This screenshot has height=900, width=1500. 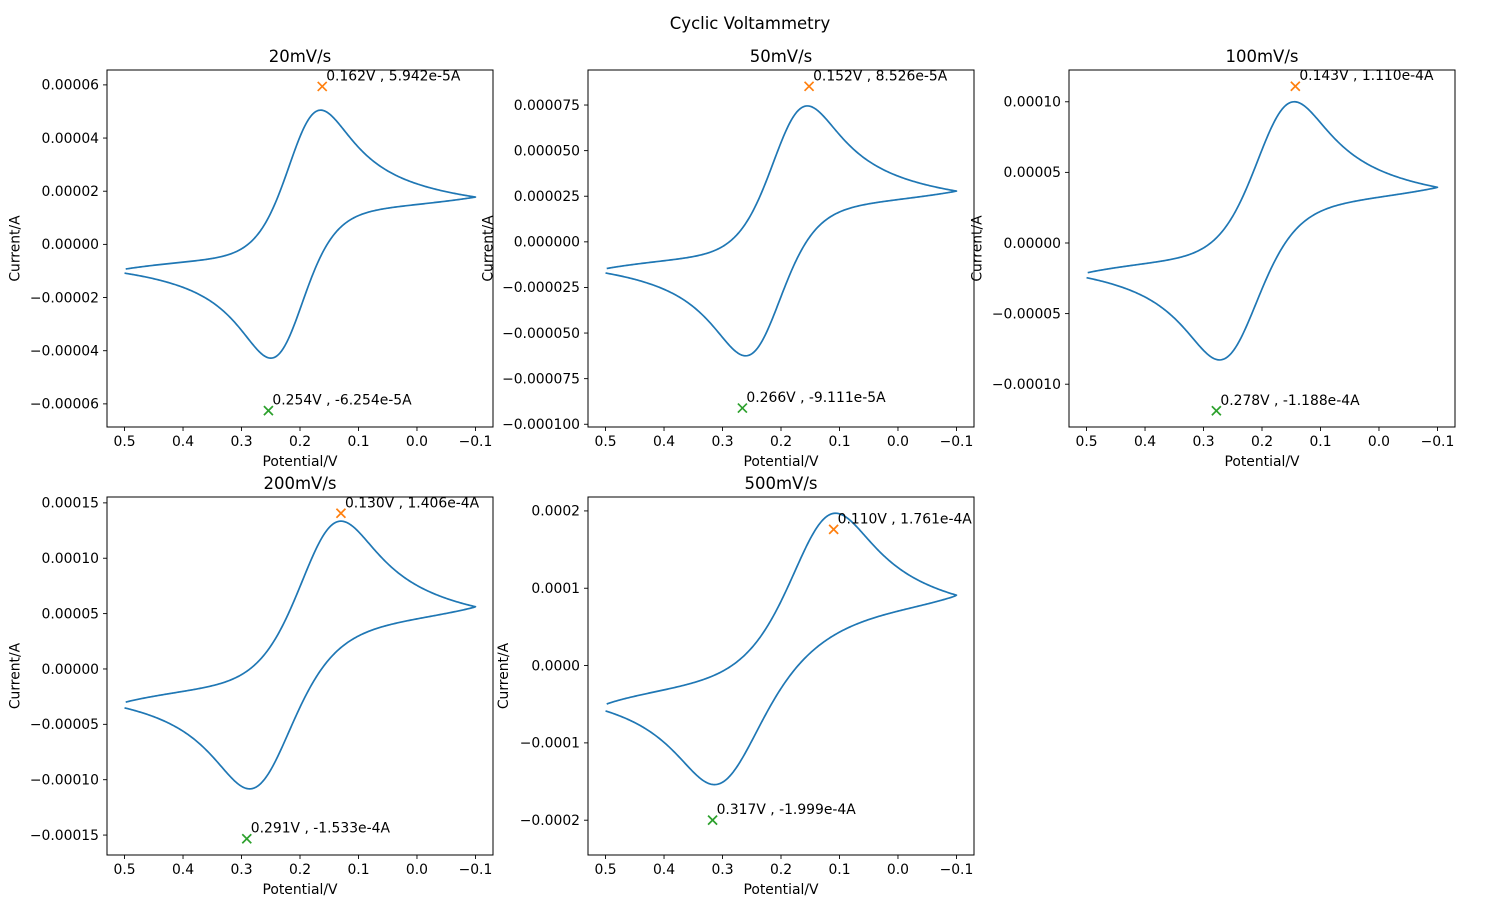 What do you see at coordinates (541, 288) in the screenshot?
I see `y-tick-label: −0.000025` at bounding box center [541, 288].